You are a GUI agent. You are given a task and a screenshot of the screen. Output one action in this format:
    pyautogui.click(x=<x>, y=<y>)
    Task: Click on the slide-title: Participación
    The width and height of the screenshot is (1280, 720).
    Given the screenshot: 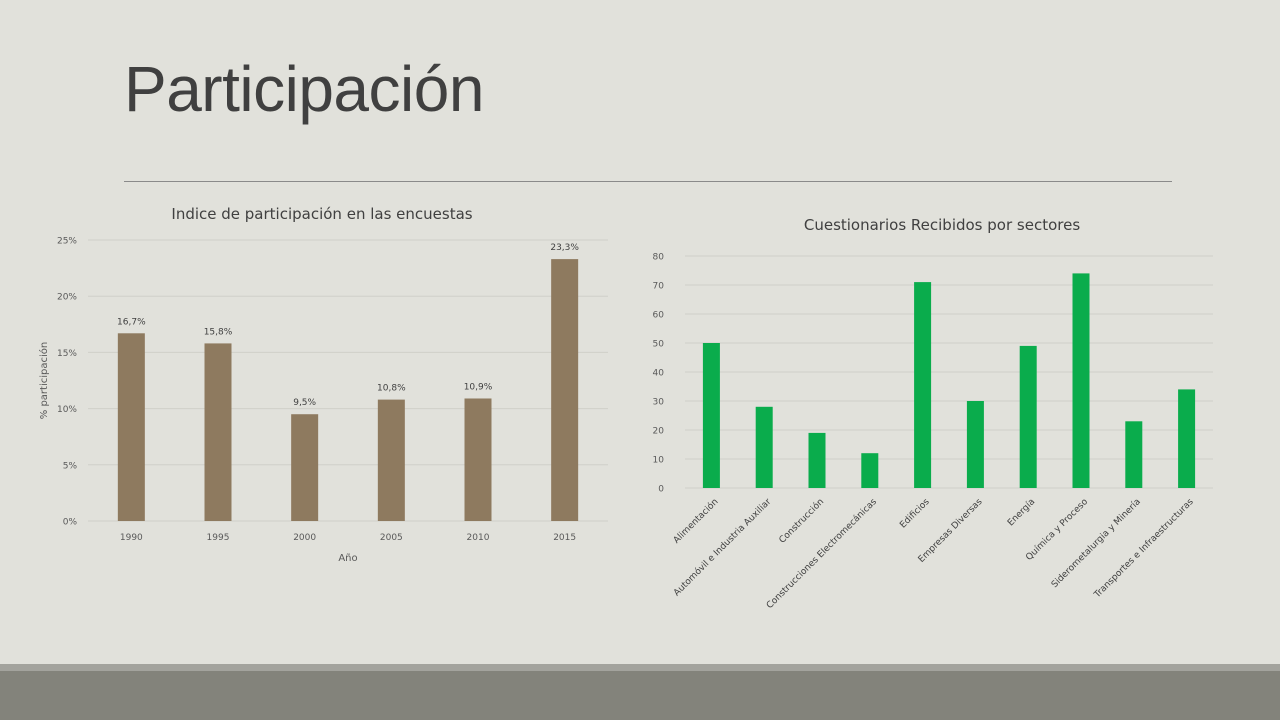 What is the action you would take?
    pyautogui.click(x=304, y=89)
    